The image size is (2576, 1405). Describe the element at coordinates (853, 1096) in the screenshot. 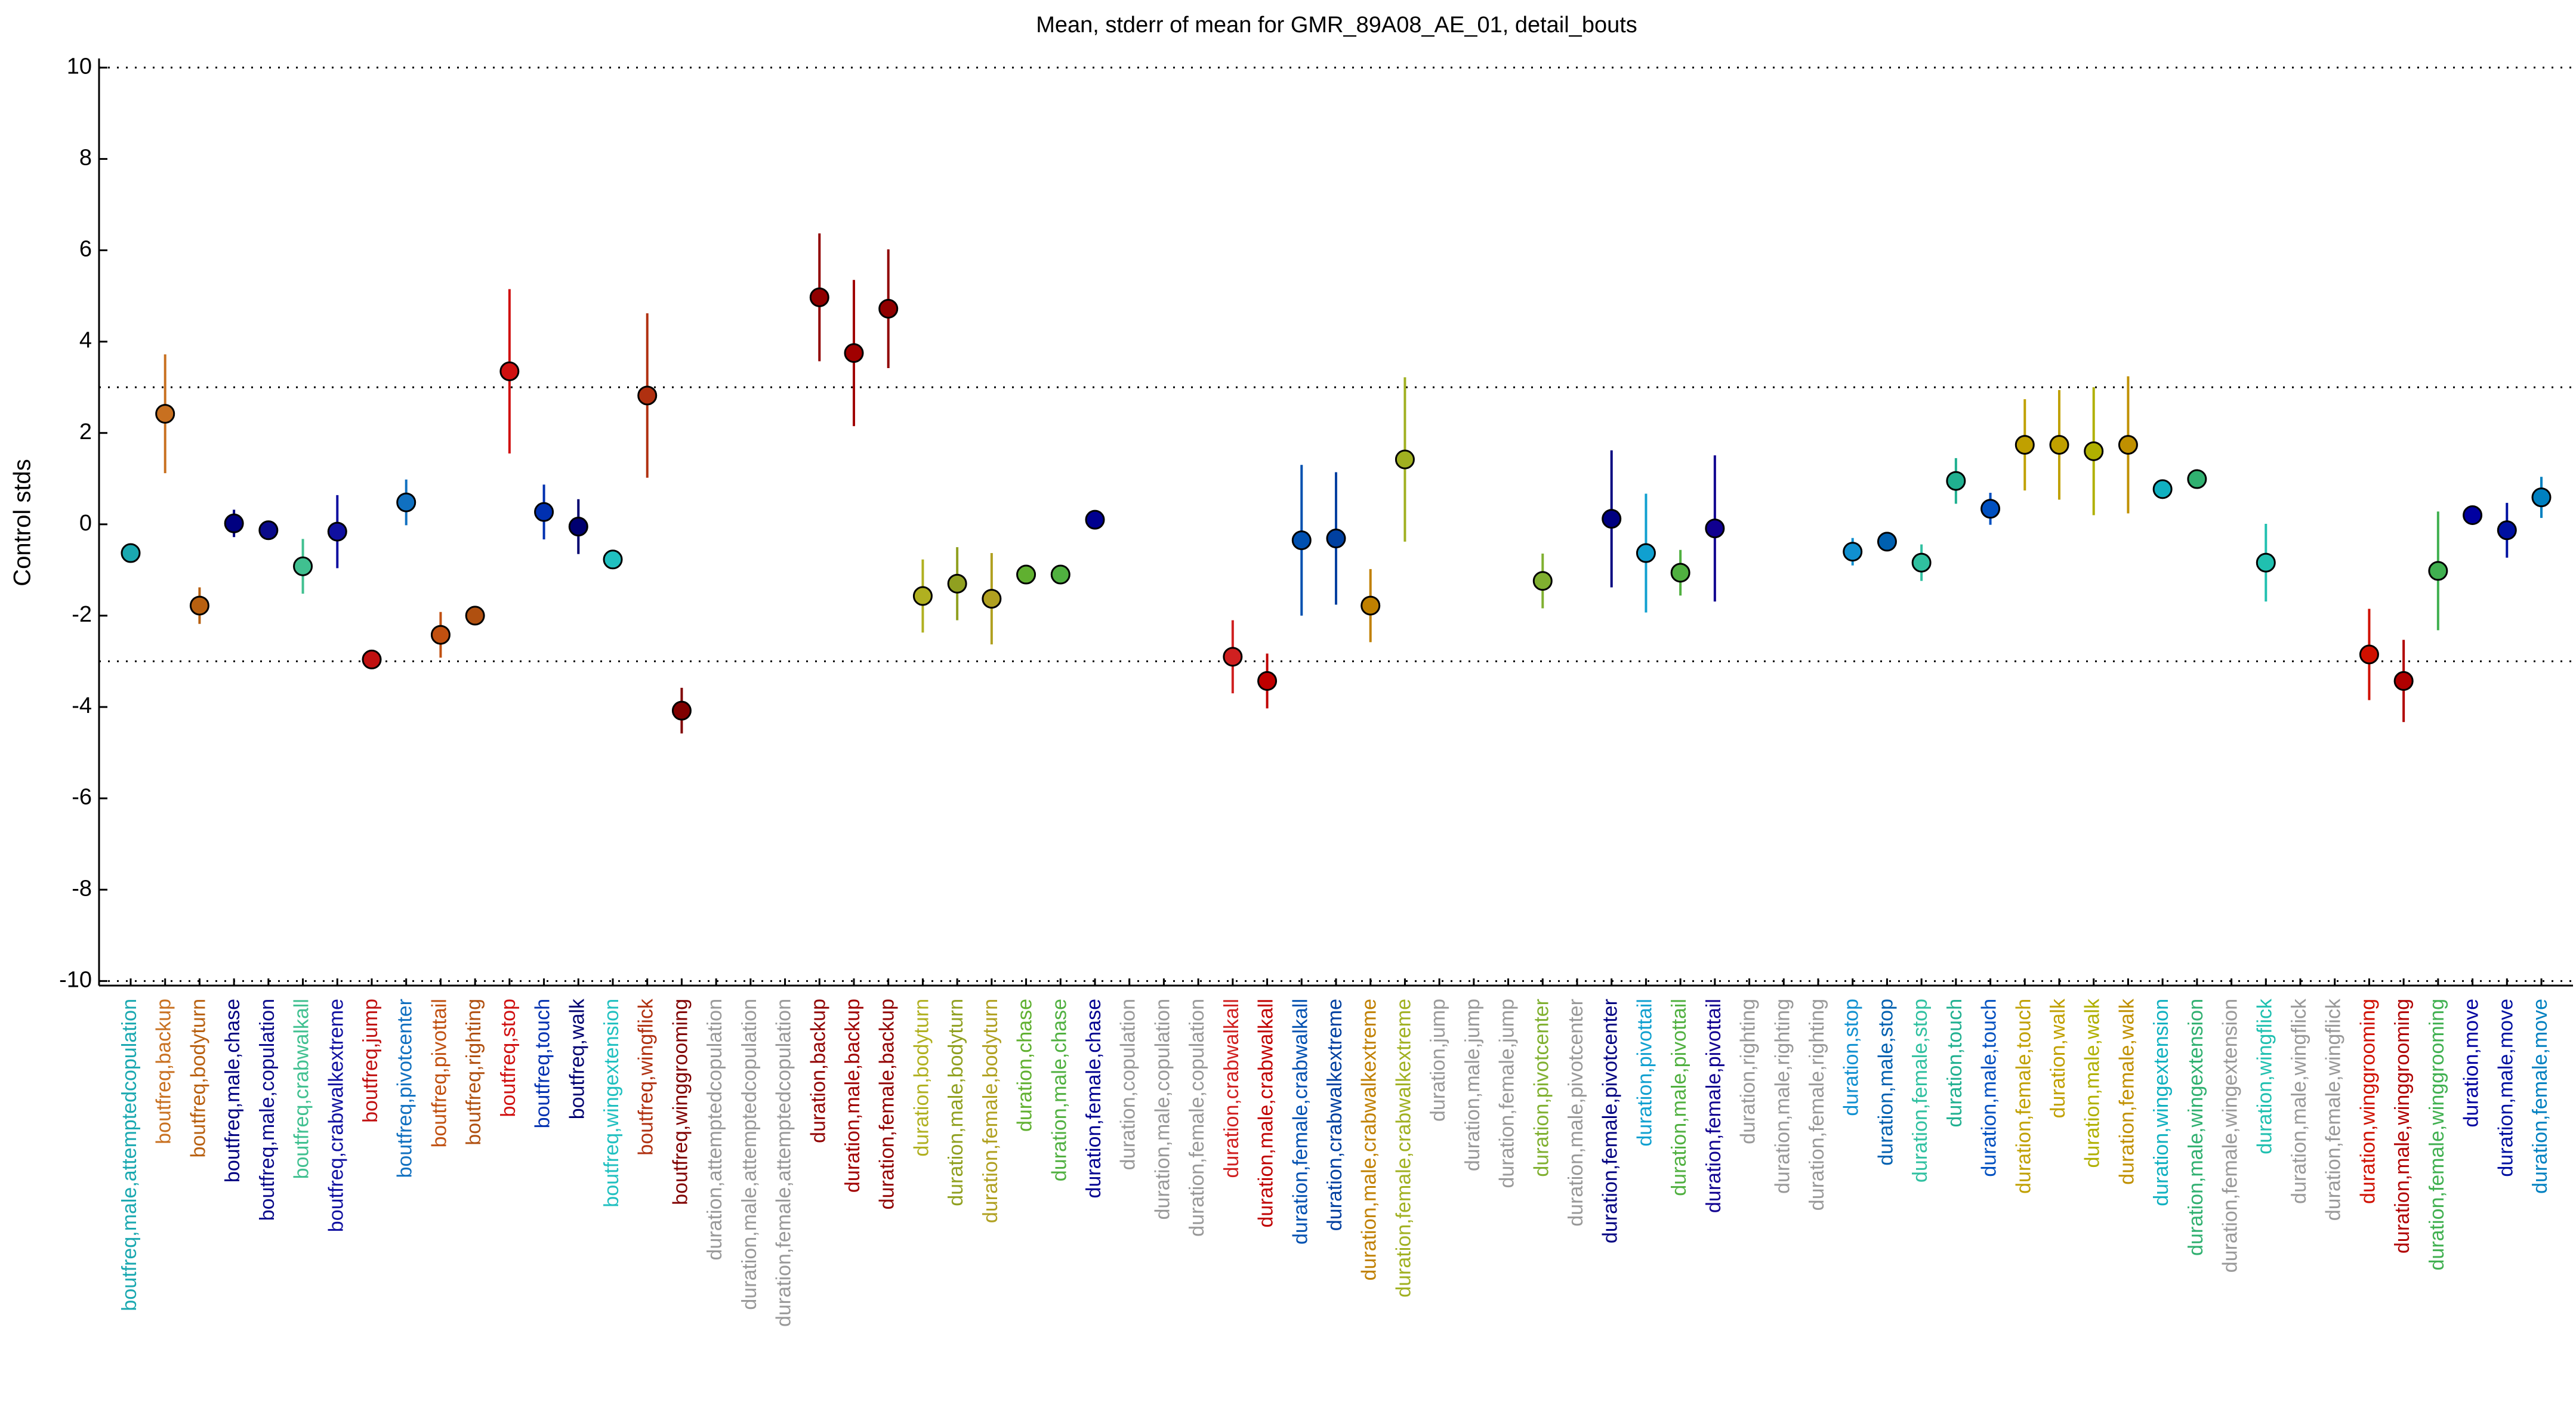

I see `x-tick-label: duration,male,backup` at that location.